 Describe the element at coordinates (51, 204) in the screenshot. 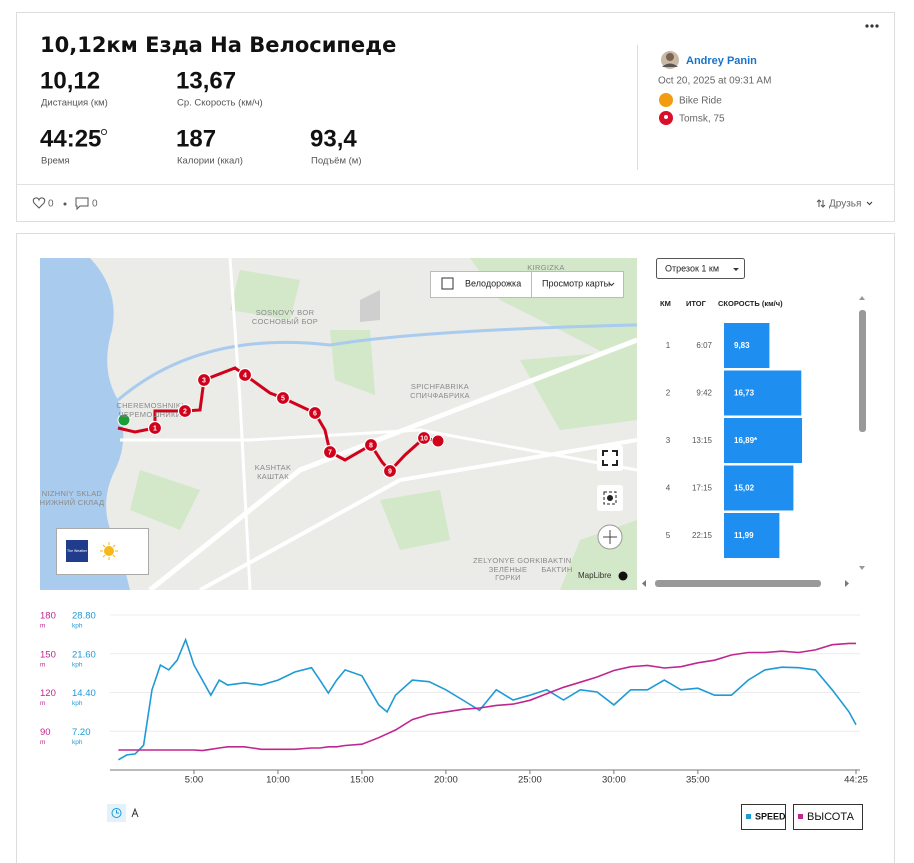

I see `like-count: 0` at that location.